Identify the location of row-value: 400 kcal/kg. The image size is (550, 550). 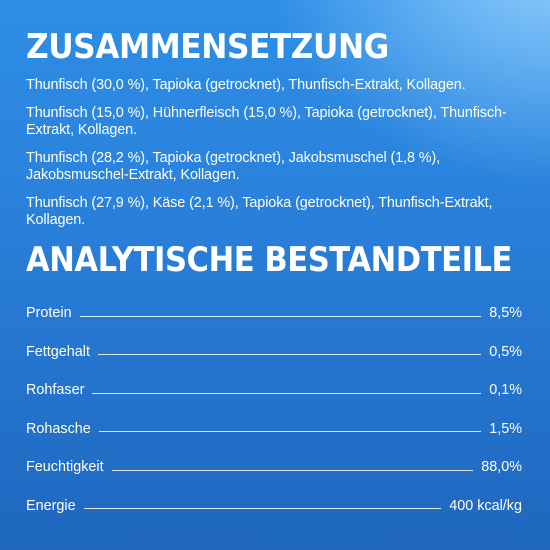
(485, 505).